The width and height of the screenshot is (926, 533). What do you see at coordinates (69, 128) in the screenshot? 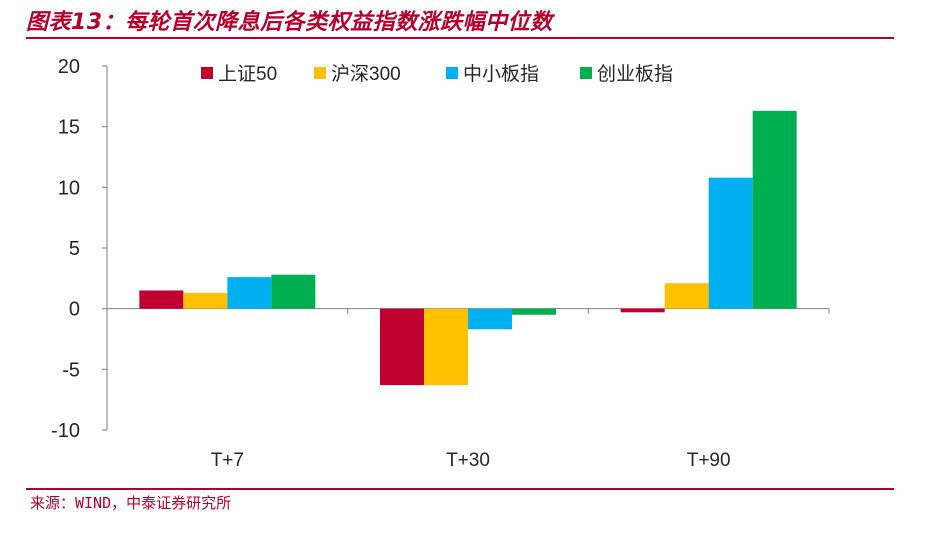
I see `y-tick-label: 15` at bounding box center [69, 128].